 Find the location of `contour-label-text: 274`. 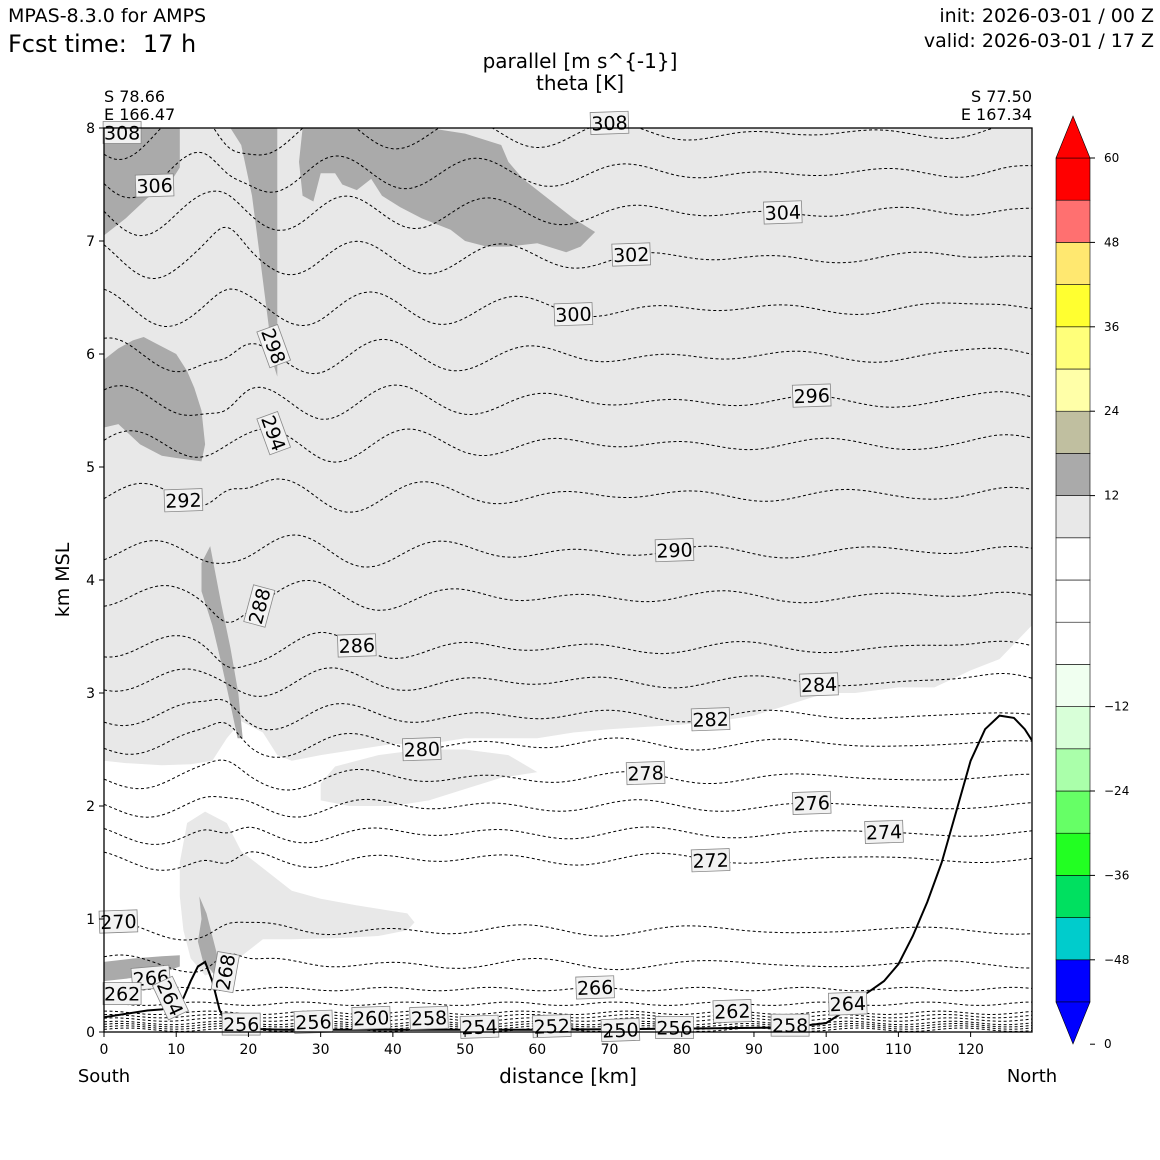

contour-label-text: 274 is located at coordinates (884, 832).